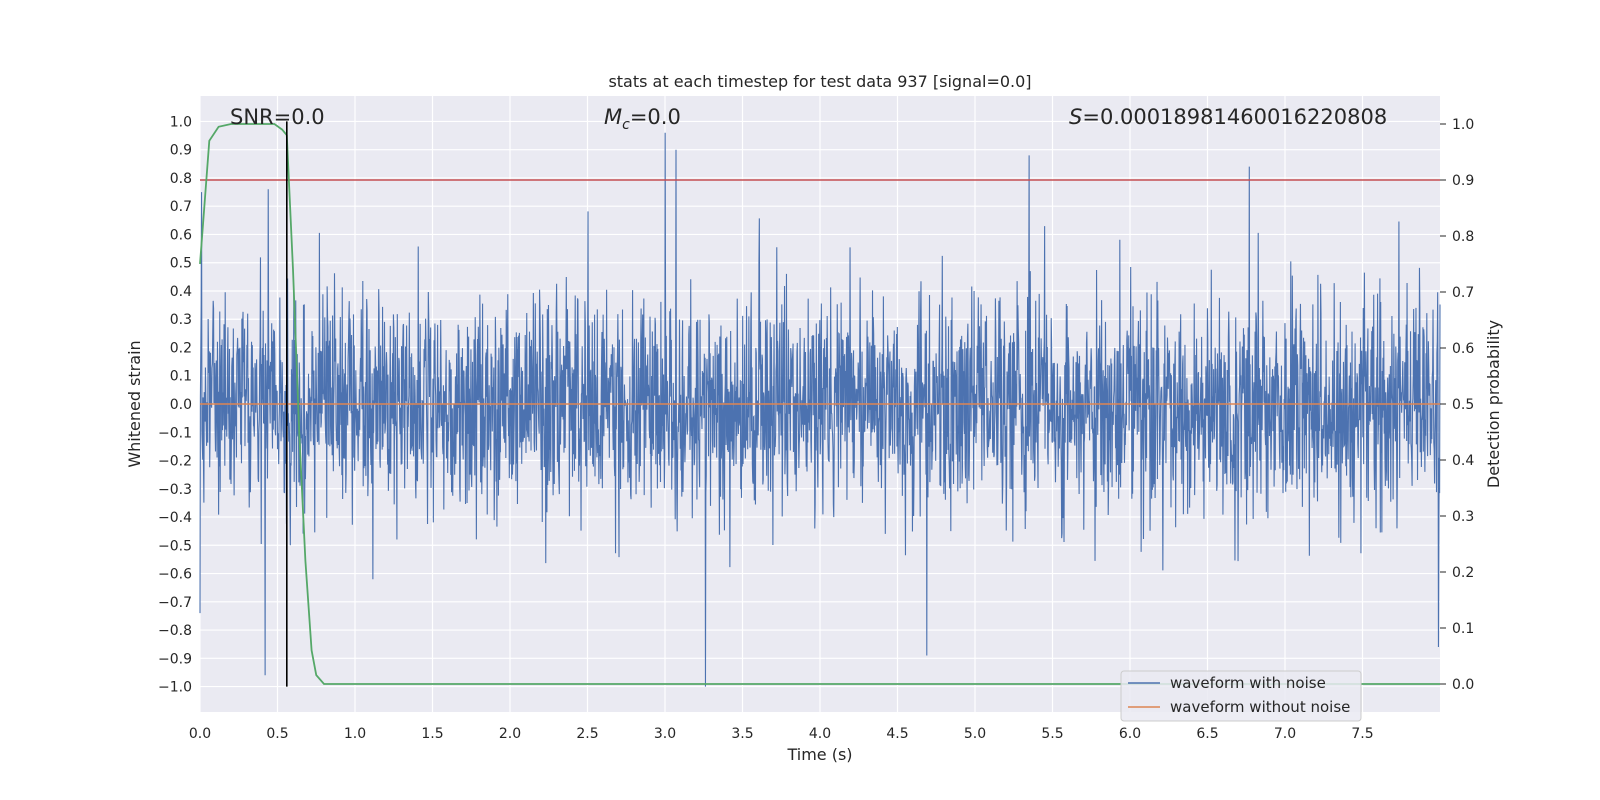 The height and width of the screenshot is (800, 1600). Describe the element at coordinates (181, 235) in the screenshot. I see `y-tick-label: 0.6` at that location.